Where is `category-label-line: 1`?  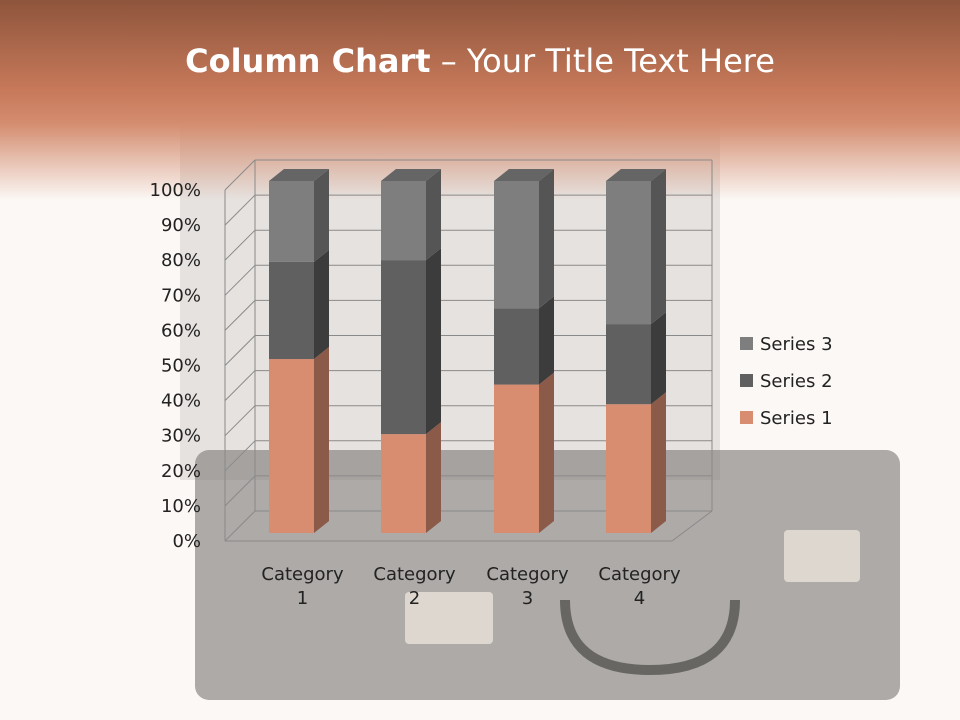 category-label-line: 1 is located at coordinates (302, 598).